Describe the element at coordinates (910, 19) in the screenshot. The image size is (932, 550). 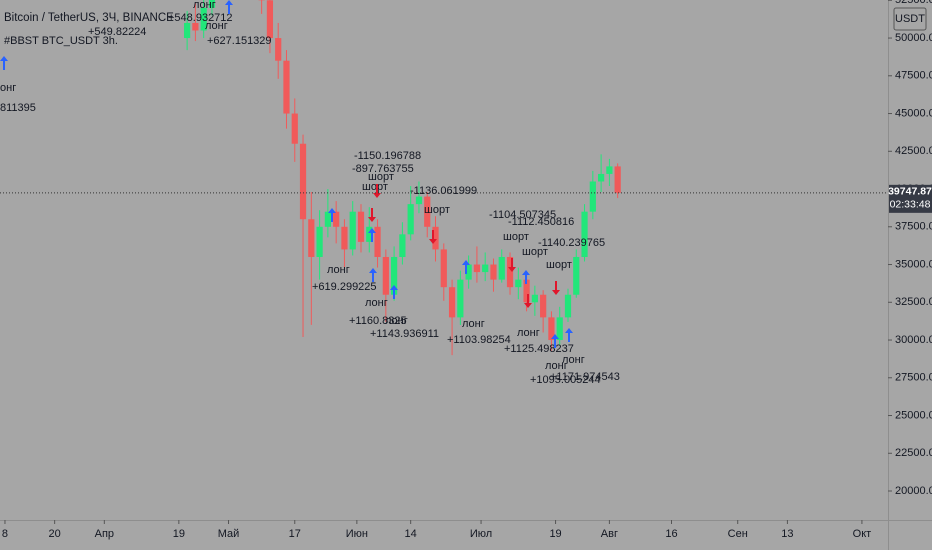
I see `currency-box` at that location.